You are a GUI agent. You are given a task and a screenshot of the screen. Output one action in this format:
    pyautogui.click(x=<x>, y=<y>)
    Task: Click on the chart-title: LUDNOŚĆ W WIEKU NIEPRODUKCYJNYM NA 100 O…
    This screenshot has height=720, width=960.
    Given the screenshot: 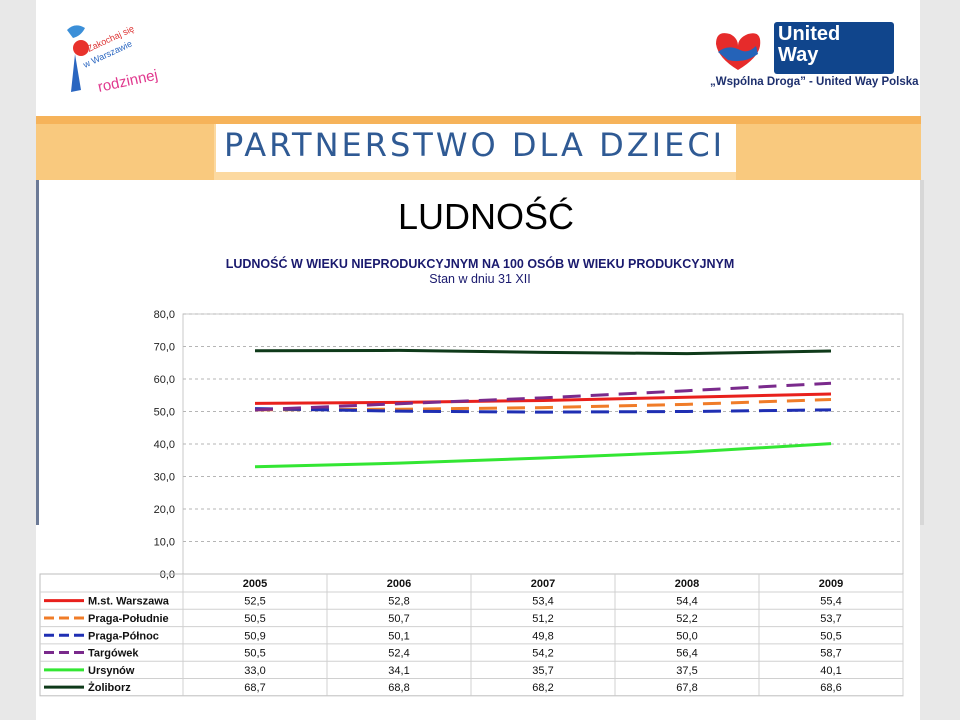 What is the action you would take?
    pyautogui.click(x=480, y=264)
    